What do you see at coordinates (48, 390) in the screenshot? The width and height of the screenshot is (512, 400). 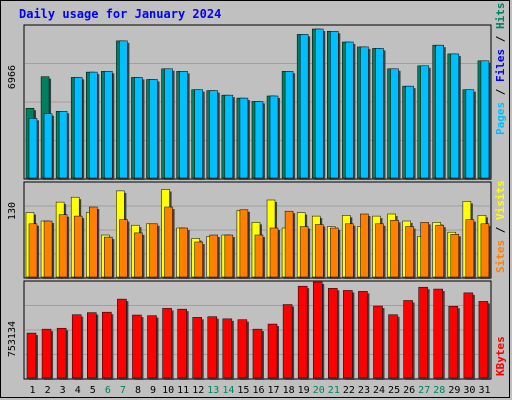 I see `x-tick-label: 2` at bounding box center [48, 390].